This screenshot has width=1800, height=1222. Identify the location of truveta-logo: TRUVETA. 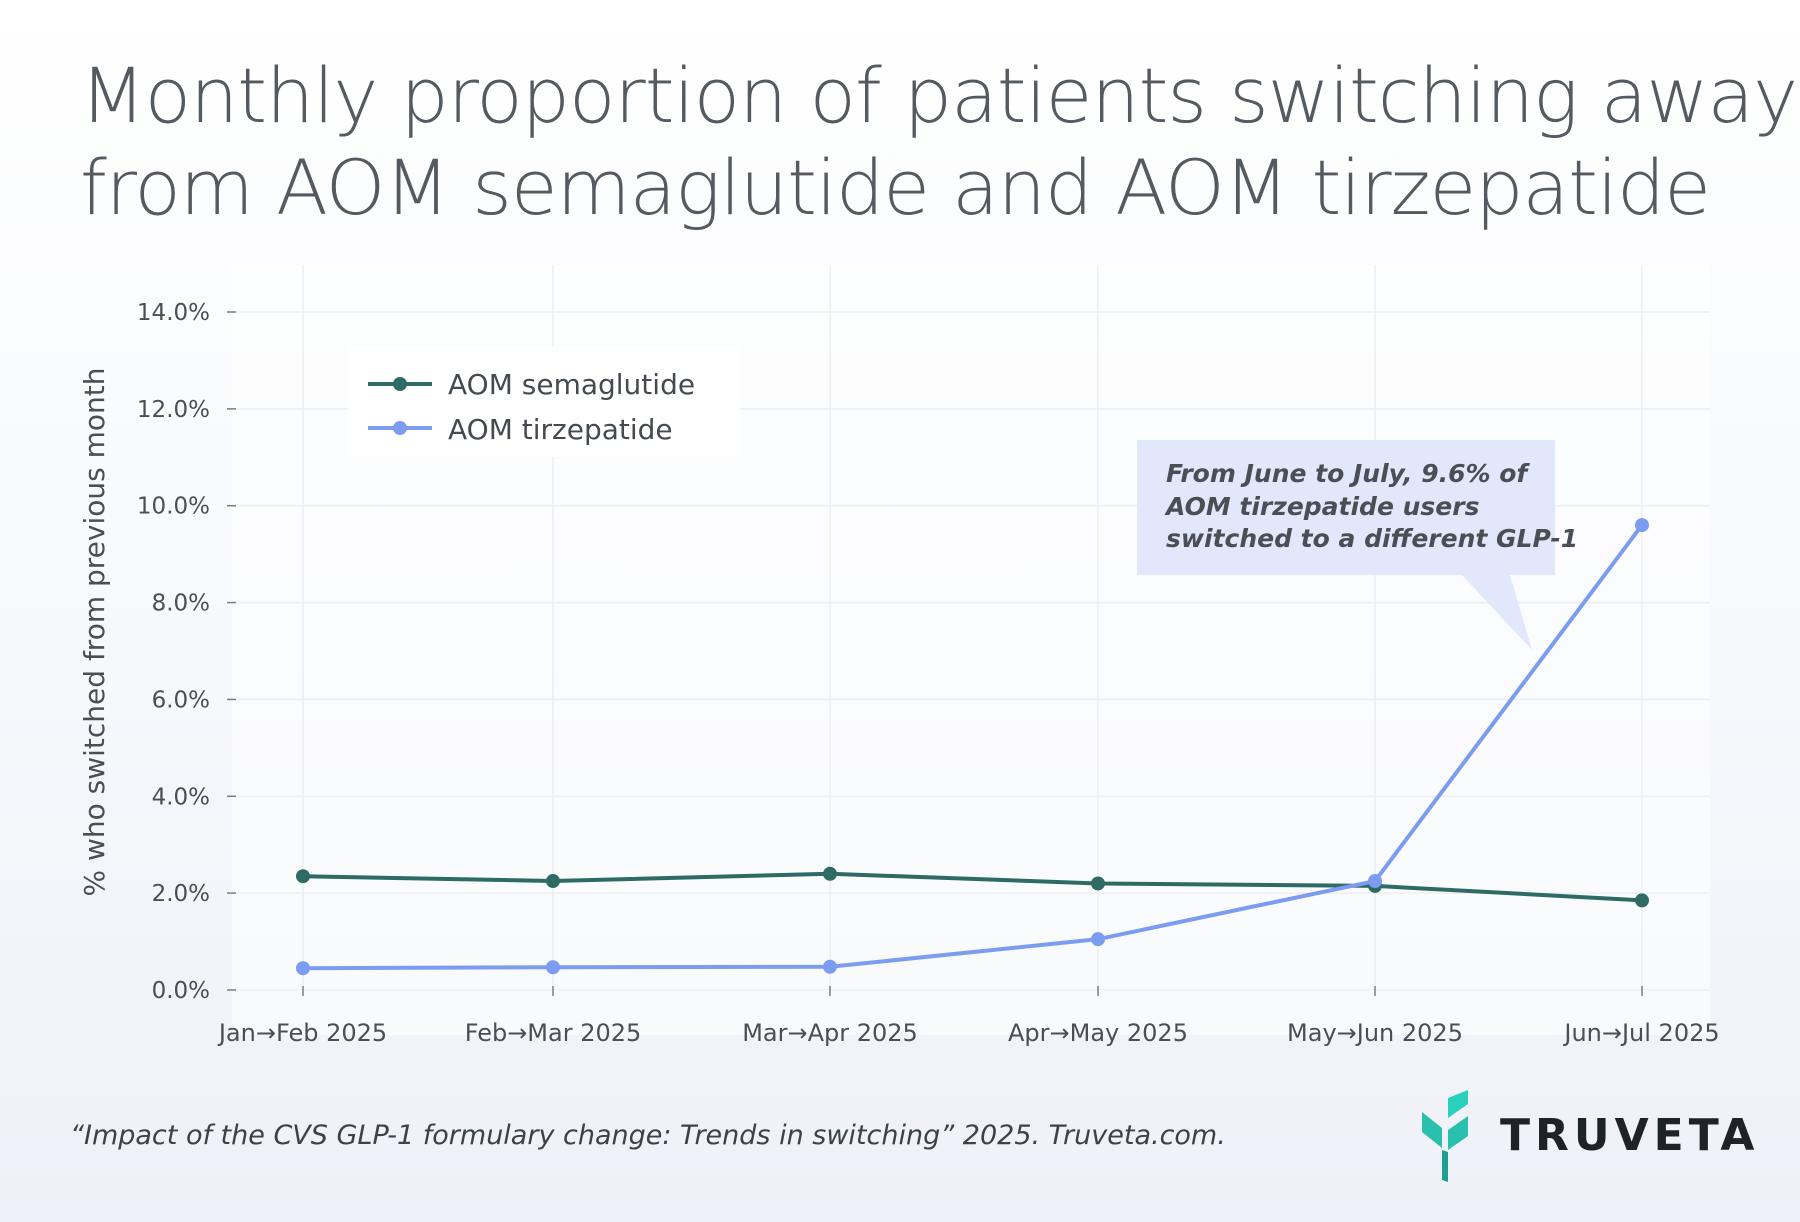
(1588, 1136).